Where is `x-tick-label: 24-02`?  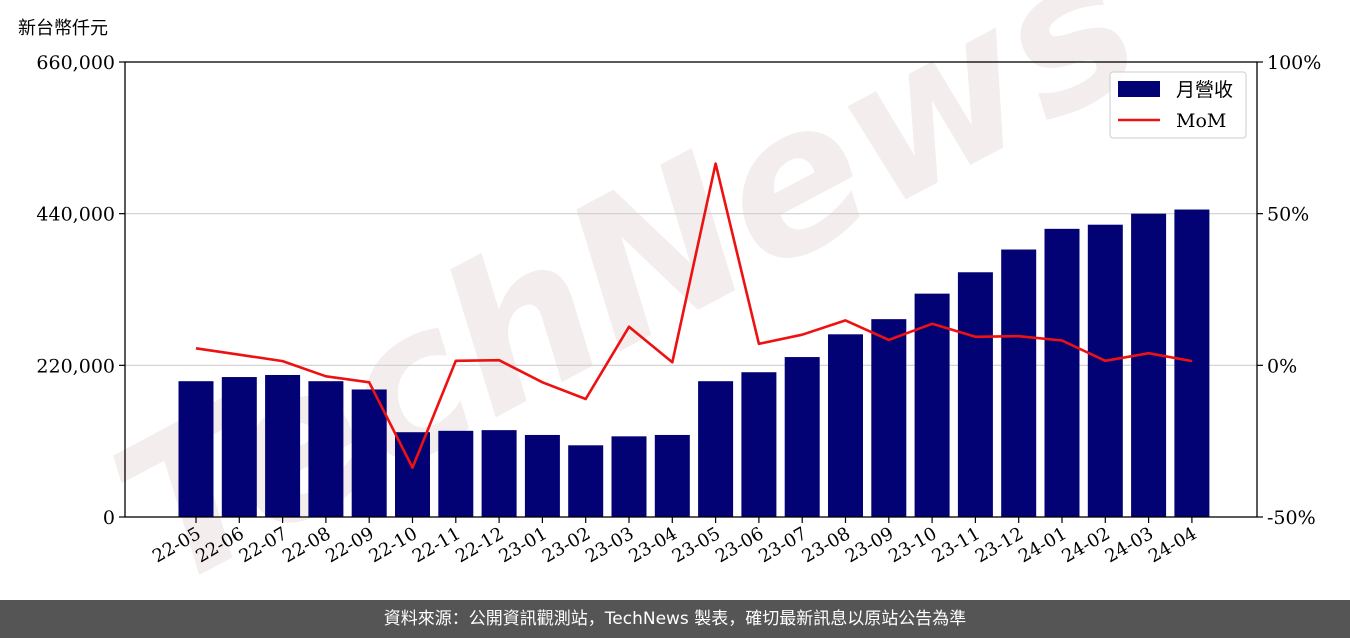
x-tick-label: 24-02 is located at coordinates (1085, 545).